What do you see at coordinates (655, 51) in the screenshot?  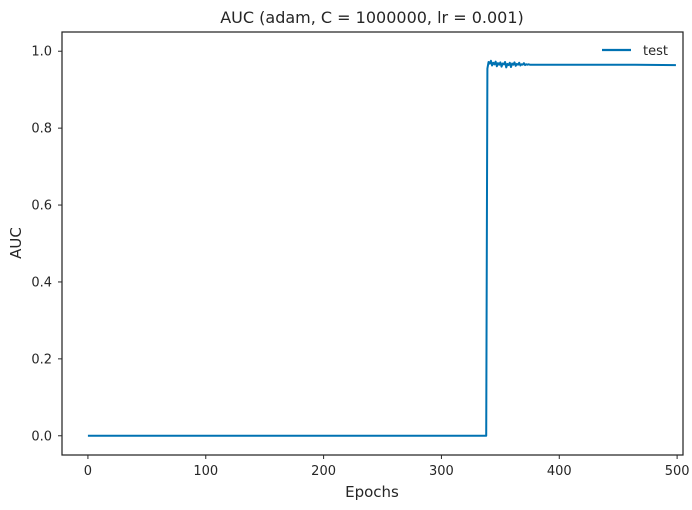 I see `legend-label: test` at bounding box center [655, 51].